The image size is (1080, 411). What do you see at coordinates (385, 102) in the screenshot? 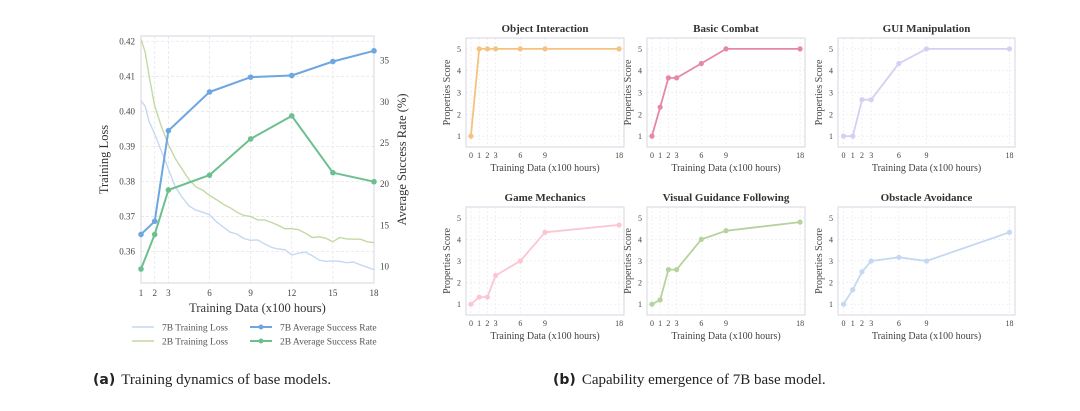
I see `y2-tick-label: 30` at bounding box center [385, 102].